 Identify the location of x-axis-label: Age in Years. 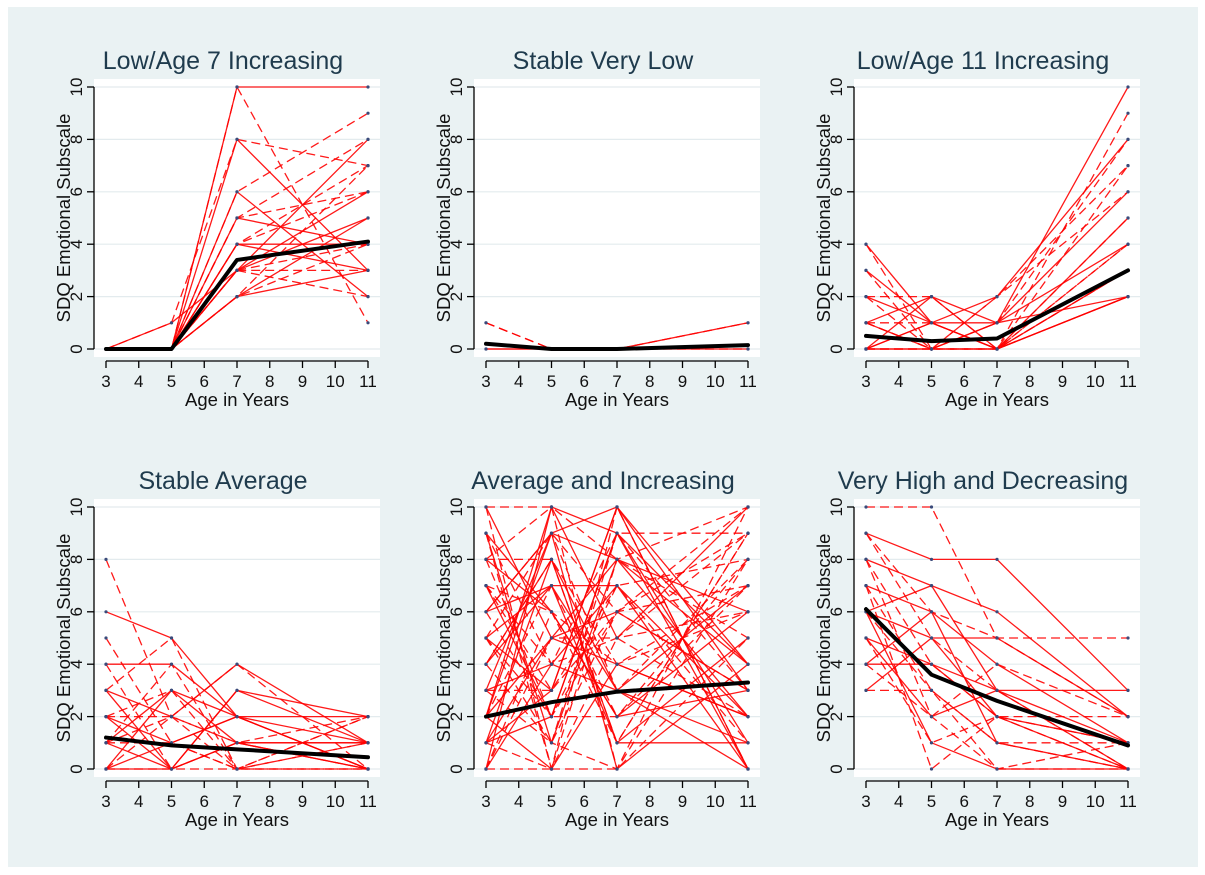
(997, 399).